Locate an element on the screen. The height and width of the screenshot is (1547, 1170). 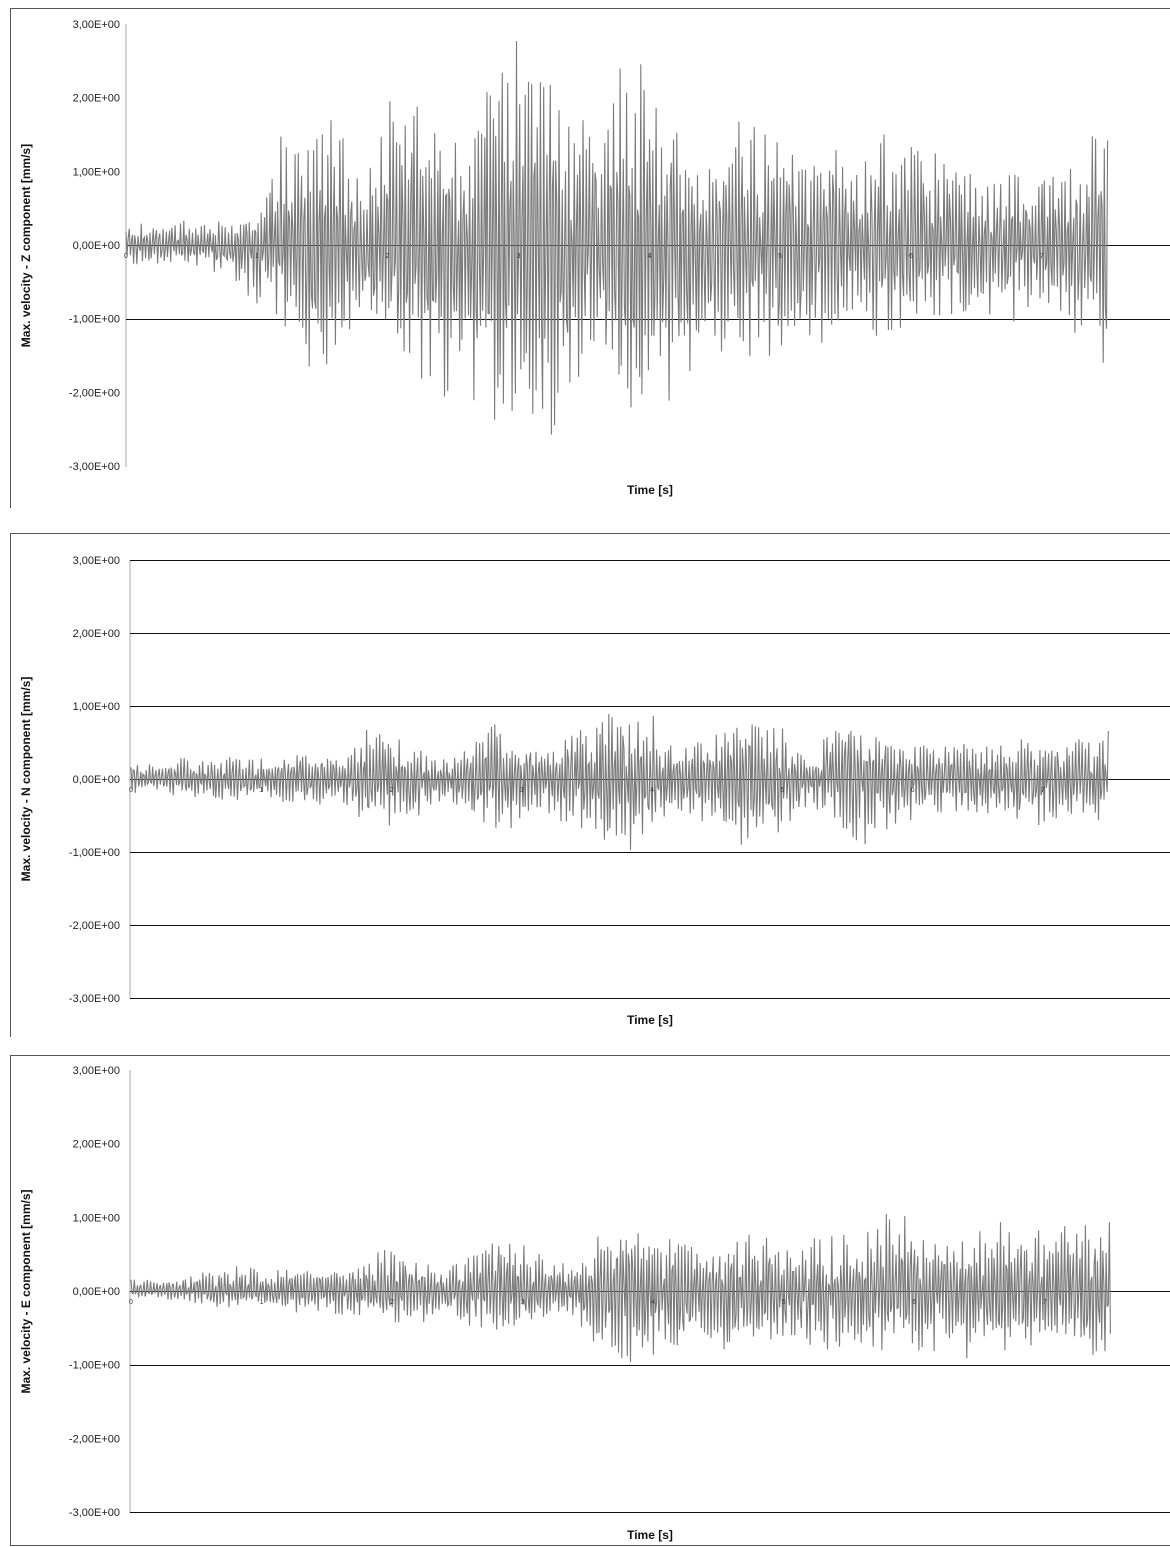
x-tick-label-n: 2 is located at coordinates (392, 790).